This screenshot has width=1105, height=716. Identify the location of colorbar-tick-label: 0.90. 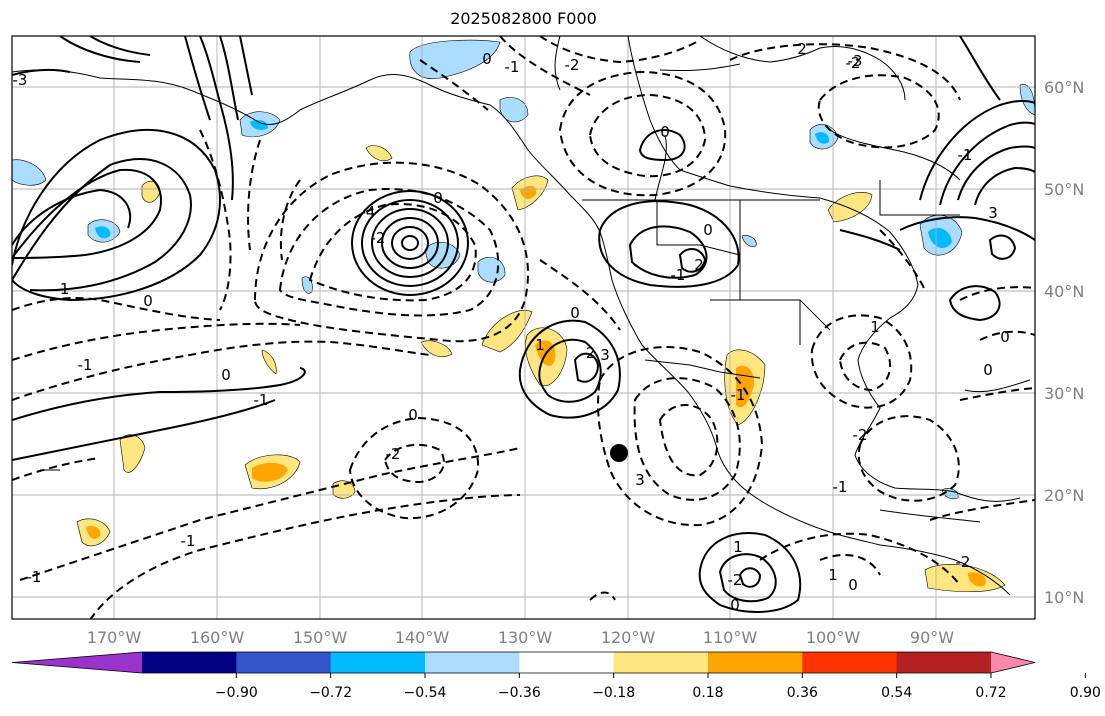
(1085, 693).